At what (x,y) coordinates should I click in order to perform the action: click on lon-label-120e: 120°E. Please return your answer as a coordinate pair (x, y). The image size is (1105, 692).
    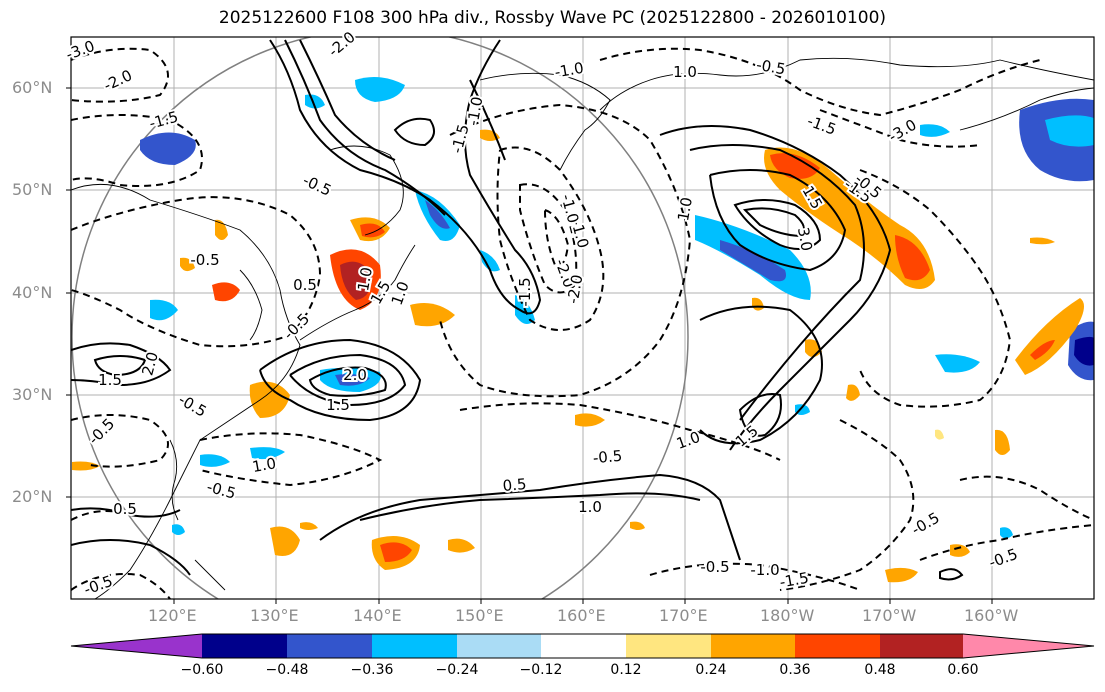
    Looking at the image, I should click on (172, 615).